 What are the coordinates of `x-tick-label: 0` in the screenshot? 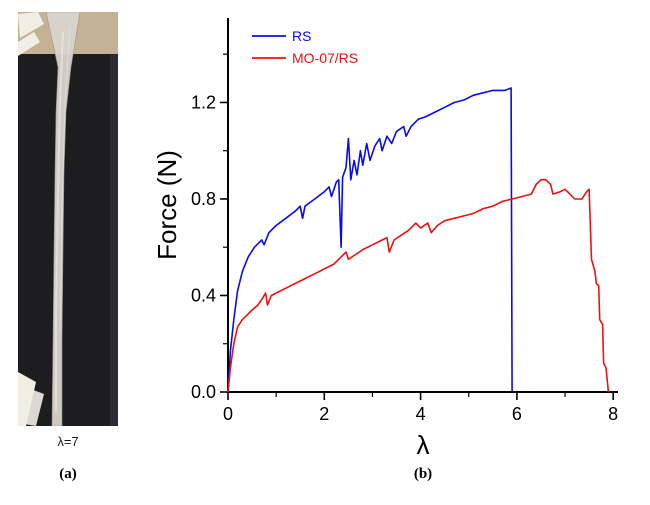 It's located at (228, 414).